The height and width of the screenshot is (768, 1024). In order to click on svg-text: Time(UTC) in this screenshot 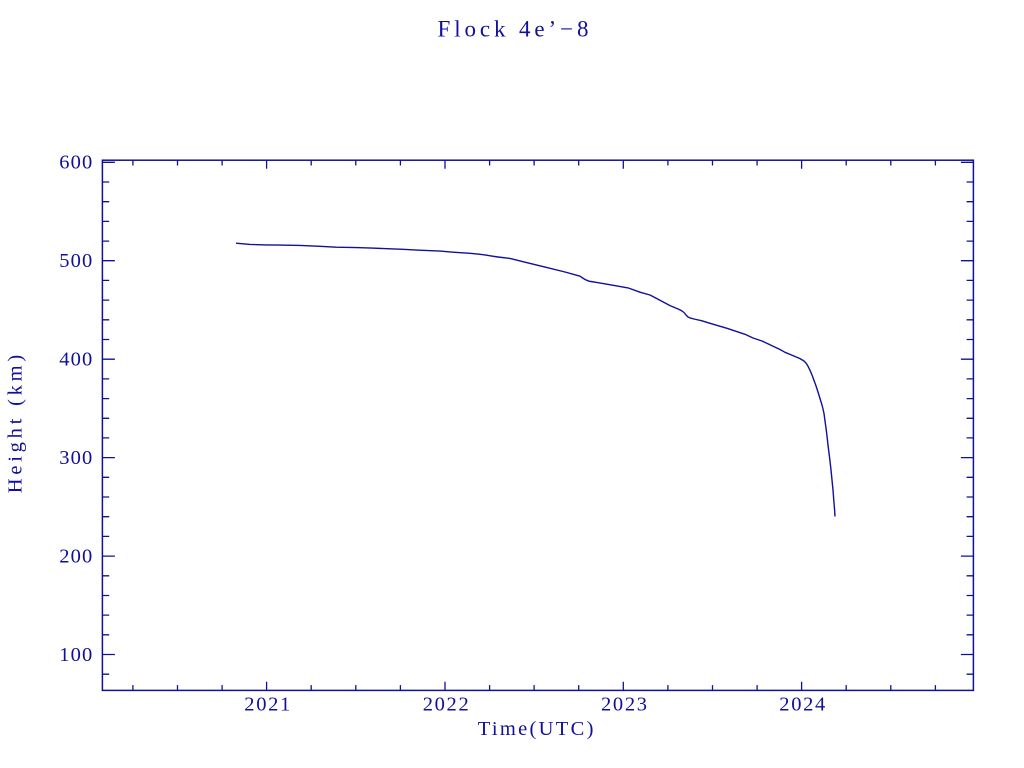, I will do `click(536, 729)`.